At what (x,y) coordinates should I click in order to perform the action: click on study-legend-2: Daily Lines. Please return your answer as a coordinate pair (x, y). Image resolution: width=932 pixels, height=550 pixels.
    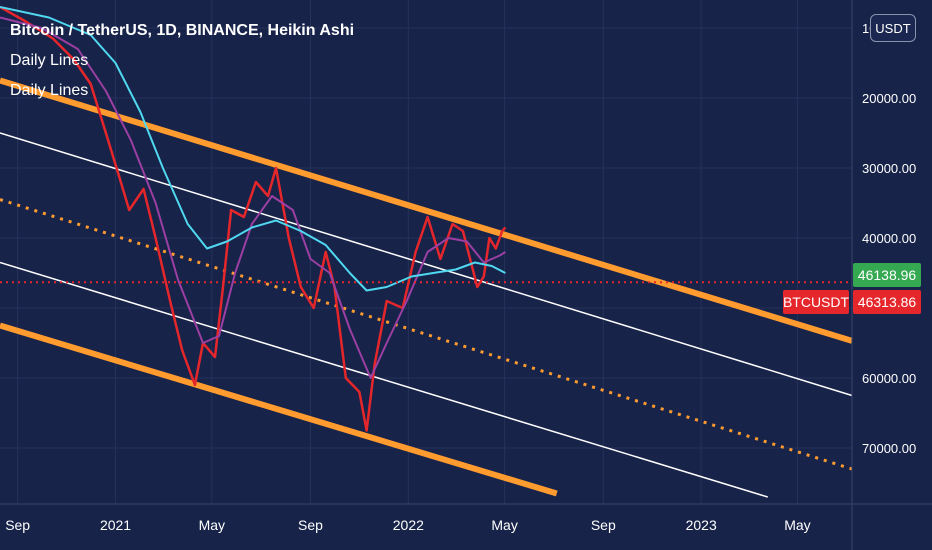
    Looking at the image, I should click on (49, 90).